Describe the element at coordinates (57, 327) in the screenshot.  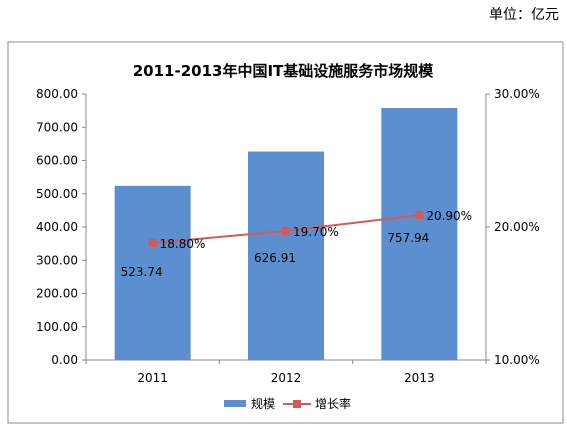
I see `y-tick-label: 100.00` at that location.